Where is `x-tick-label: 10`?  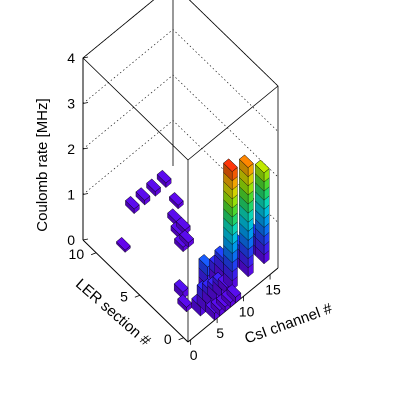
x-tick-label: 10 is located at coordinates (247, 311).